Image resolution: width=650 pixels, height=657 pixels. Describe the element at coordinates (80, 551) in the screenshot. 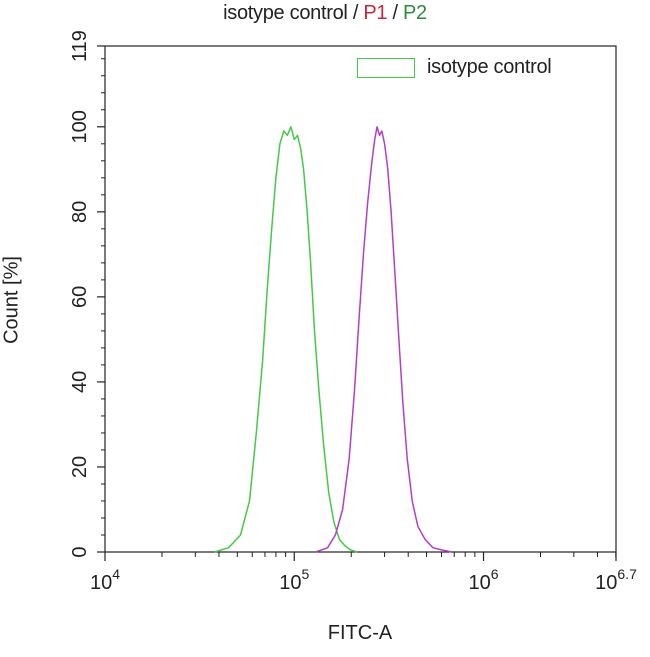

I see `y-tick-label-0: 0` at that location.